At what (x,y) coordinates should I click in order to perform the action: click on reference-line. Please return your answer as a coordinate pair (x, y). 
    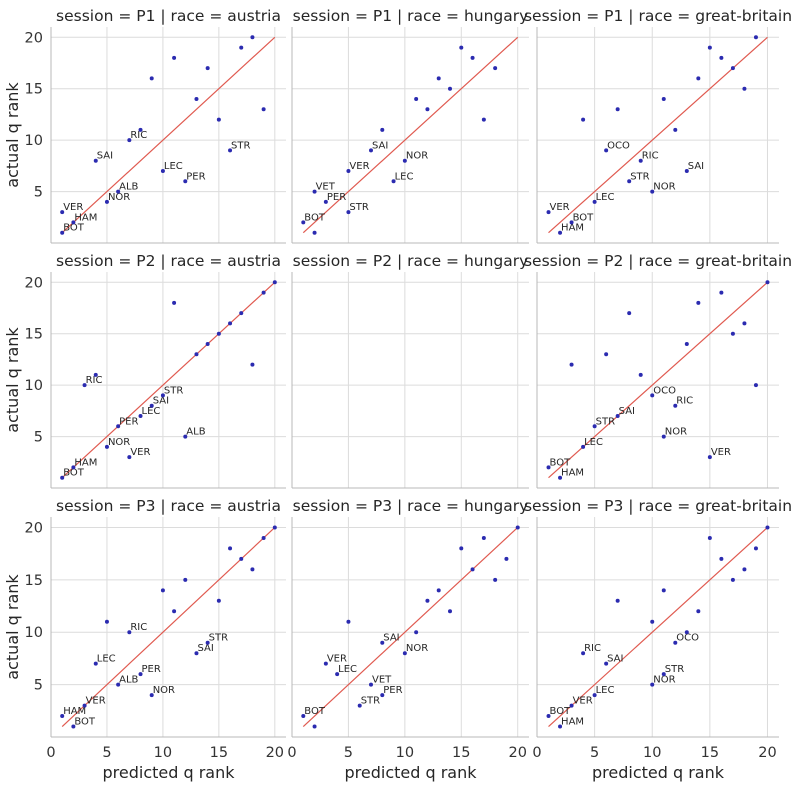
    Looking at the image, I should click on (410, 135).